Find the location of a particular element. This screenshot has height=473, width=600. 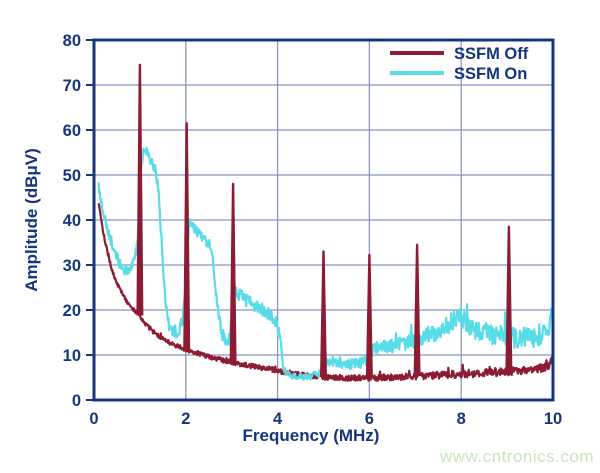

watermark-text: www.cntronics.com is located at coordinates (517, 456).